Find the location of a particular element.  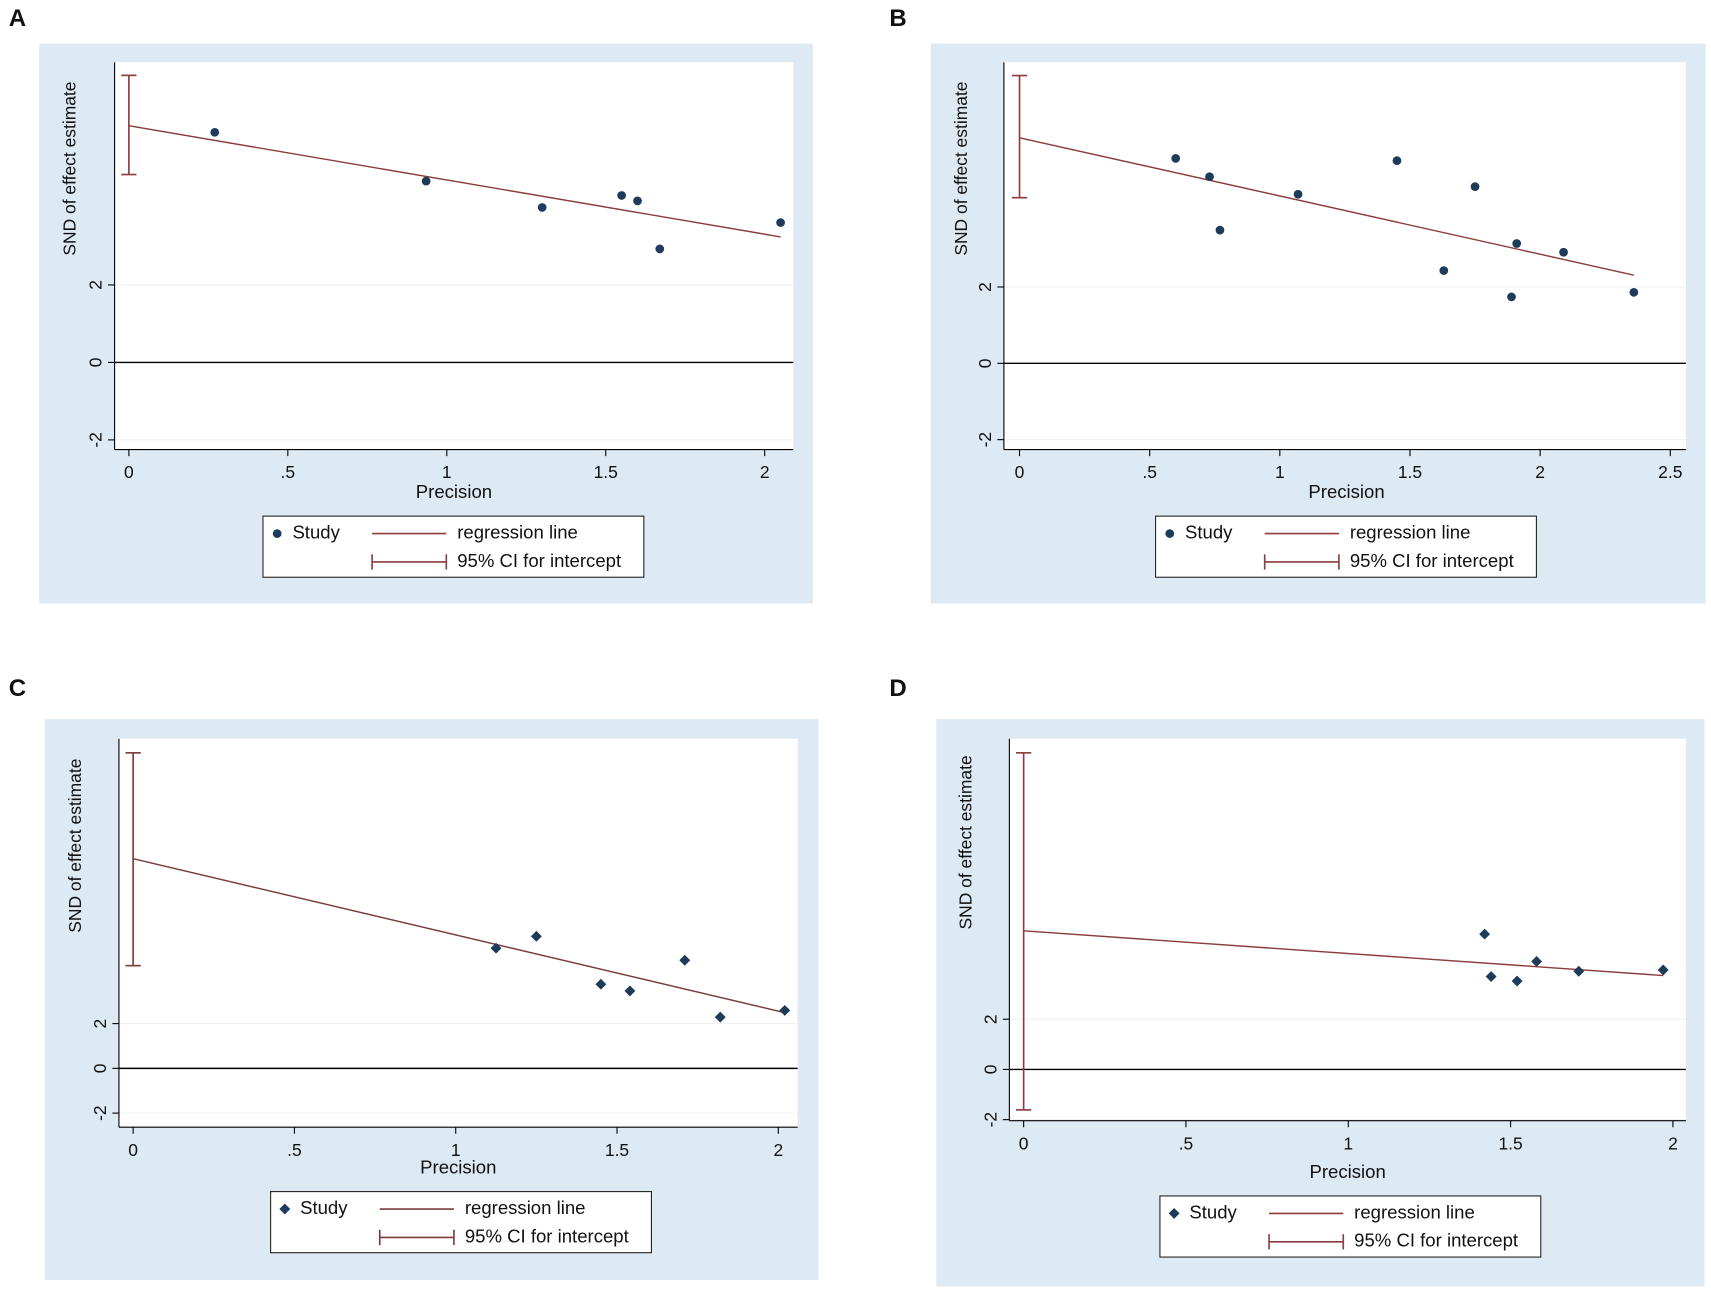

panel-letter: D is located at coordinates (897, 688).